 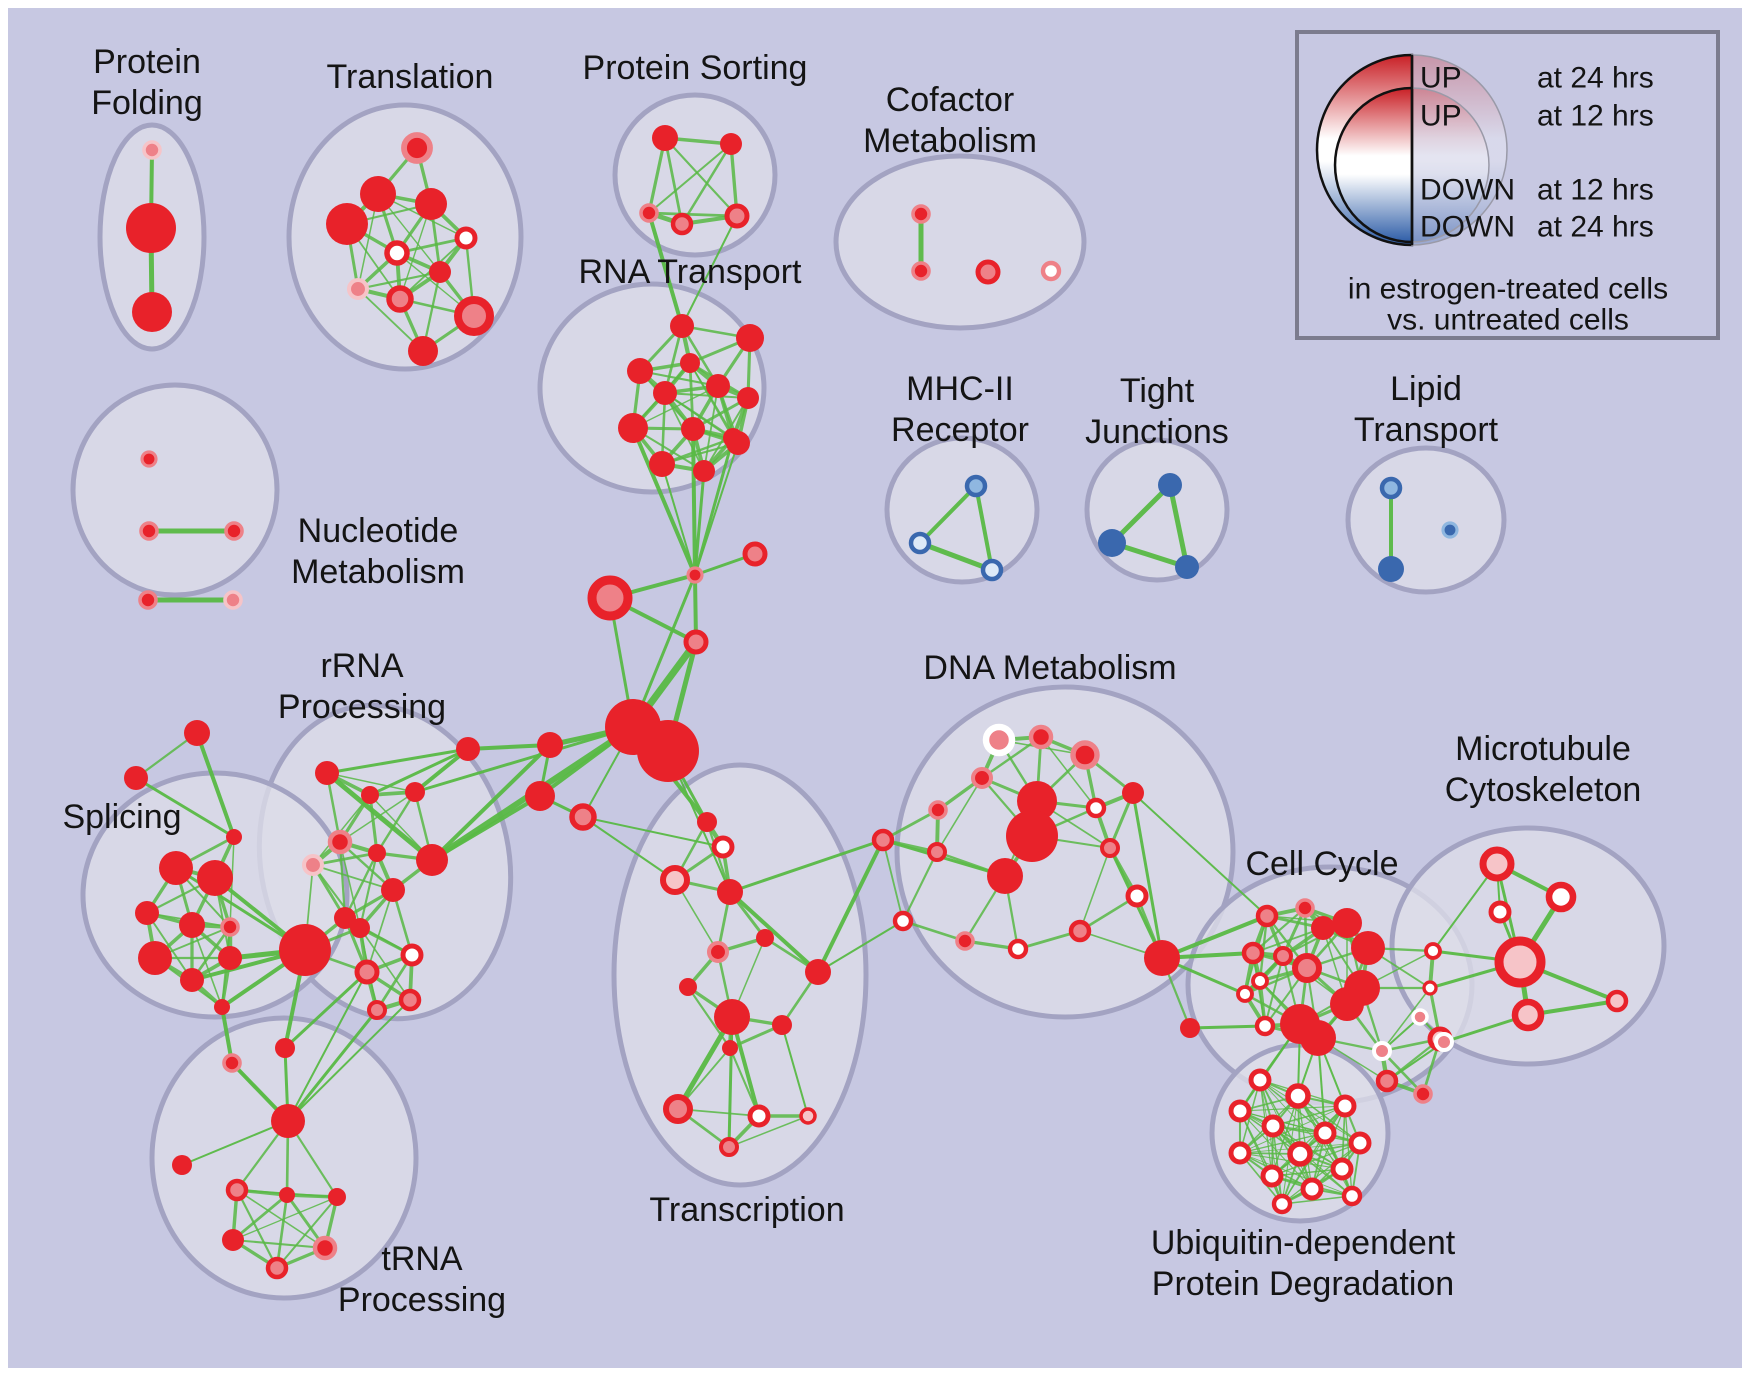 I want to click on cluster-label-cc: Cell Cycle, so click(x=1321, y=864).